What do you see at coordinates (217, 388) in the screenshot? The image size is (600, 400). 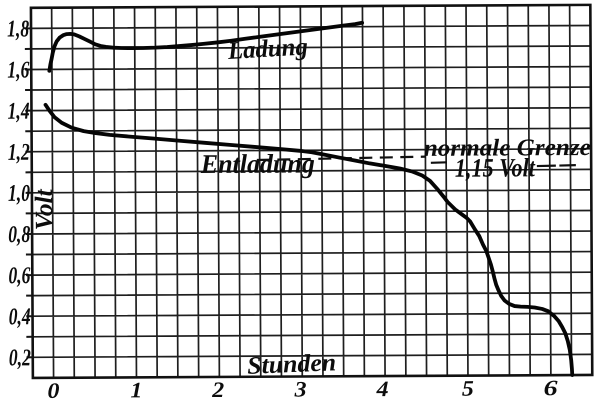 I see `svg-text: 2` at bounding box center [217, 388].